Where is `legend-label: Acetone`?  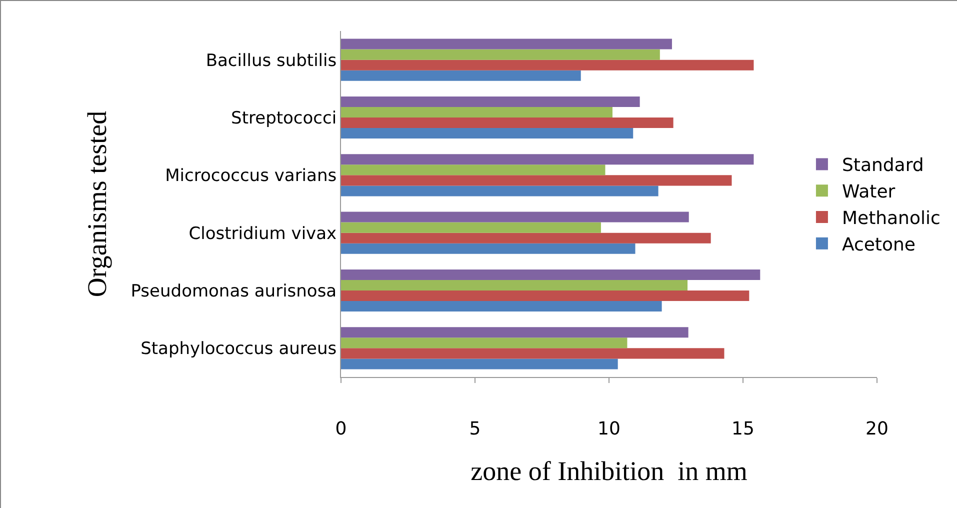 legend-label: Acetone is located at coordinates (879, 245).